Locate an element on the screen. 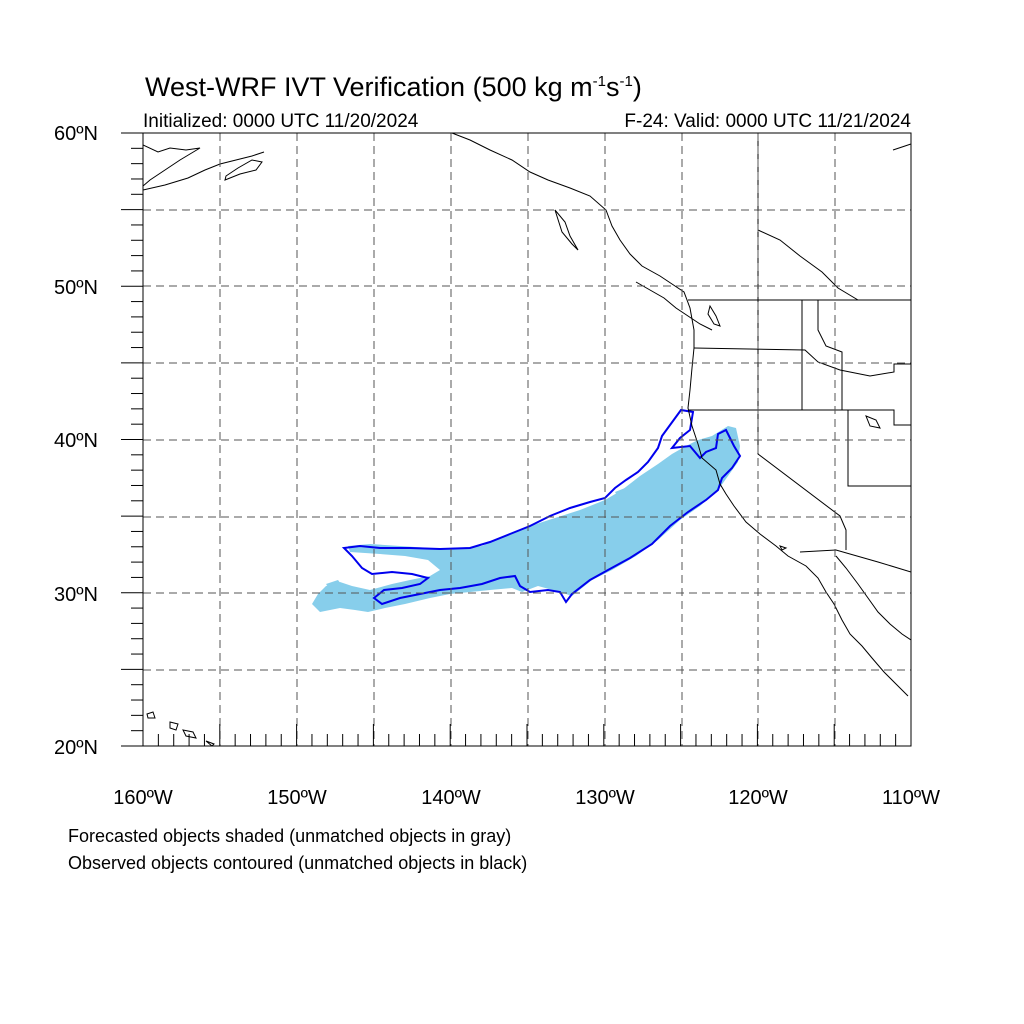 The height and width of the screenshot is (1024, 1024). lat-label-40: 40ºN is located at coordinates (76, 441).